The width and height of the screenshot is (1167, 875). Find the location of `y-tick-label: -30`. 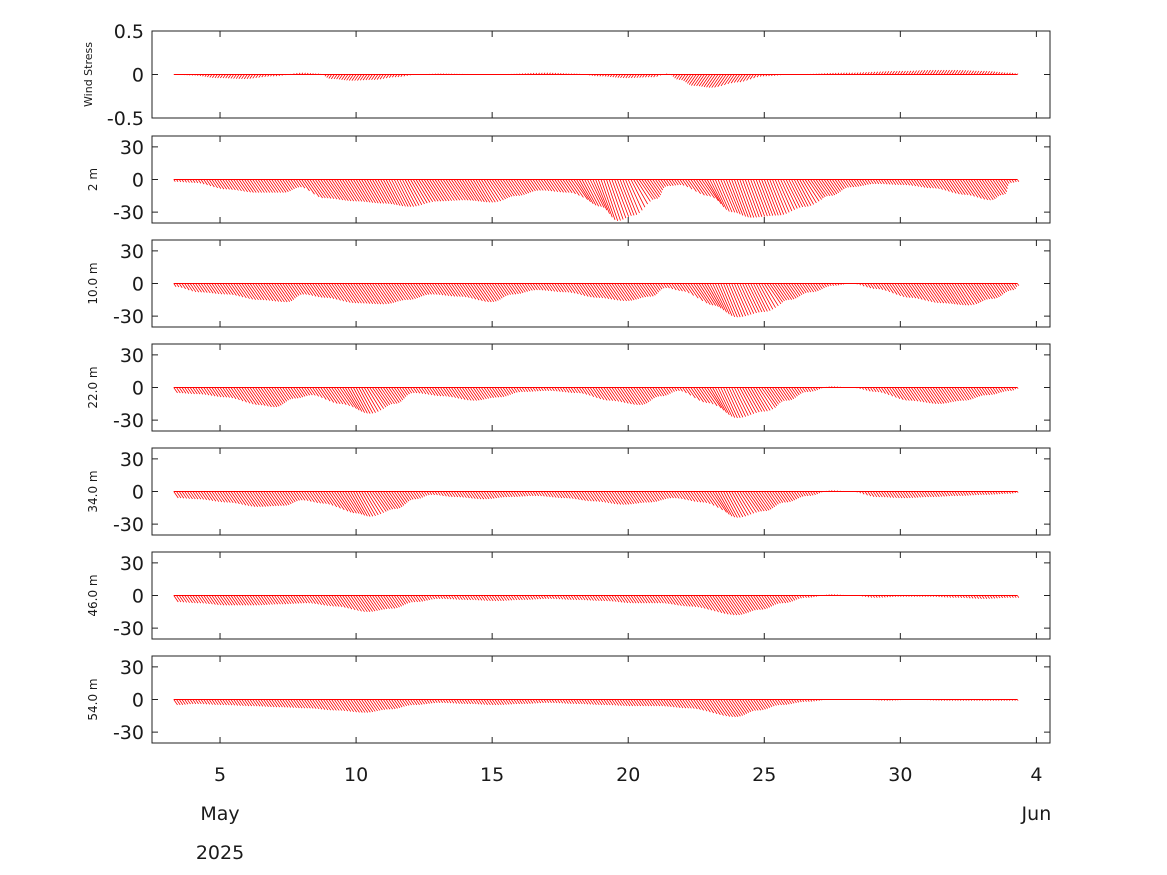

y-tick-label: -30 is located at coordinates (128, 421).